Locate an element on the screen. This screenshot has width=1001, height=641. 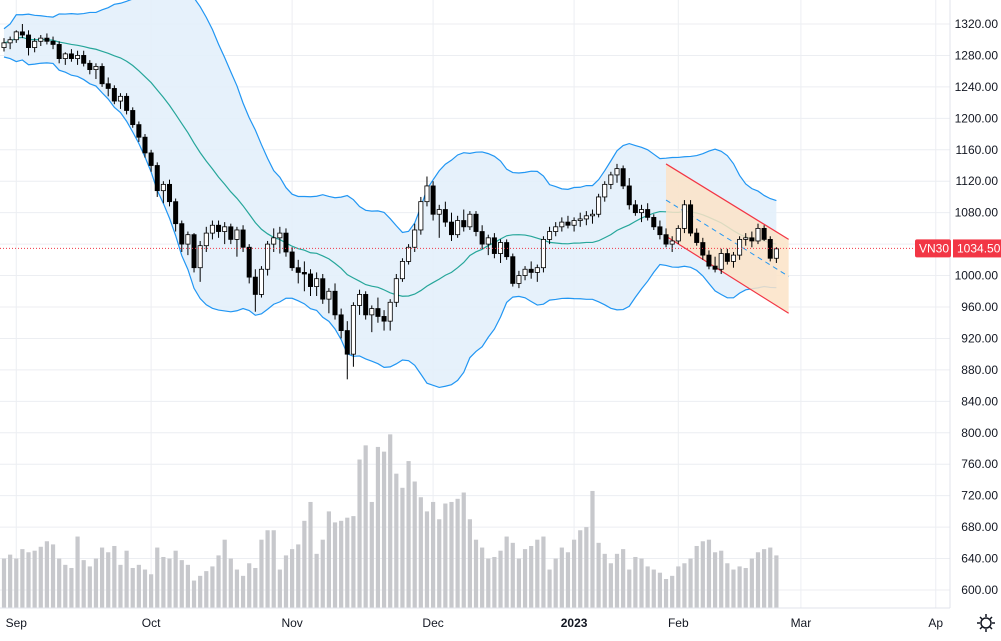
y-tick-label: 680.00 is located at coordinates (979, 527).